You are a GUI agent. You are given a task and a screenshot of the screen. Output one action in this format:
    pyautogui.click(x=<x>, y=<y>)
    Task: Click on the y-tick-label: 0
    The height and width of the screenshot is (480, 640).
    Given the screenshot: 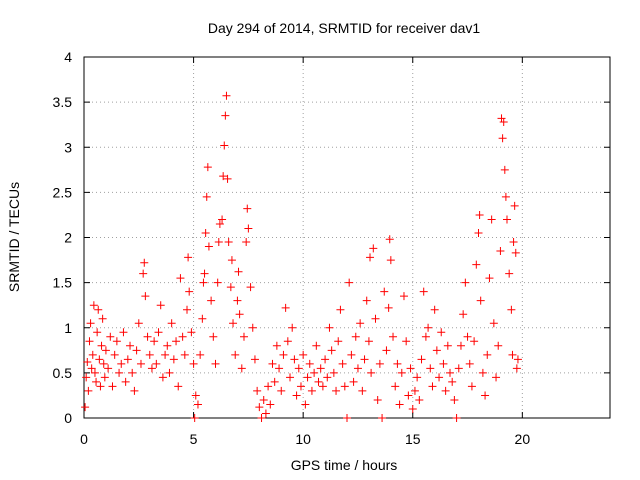 What is the action you would take?
    pyautogui.click(x=68, y=418)
    